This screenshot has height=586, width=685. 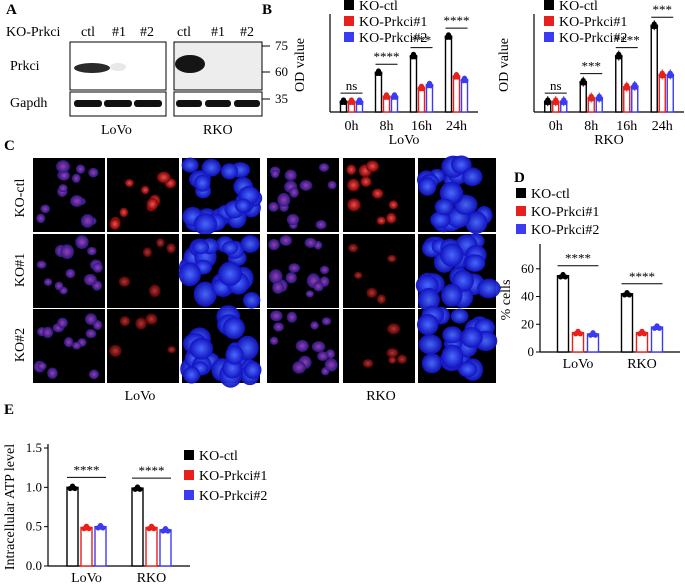 I want to click on panel-letter-b: B, so click(x=267, y=10).